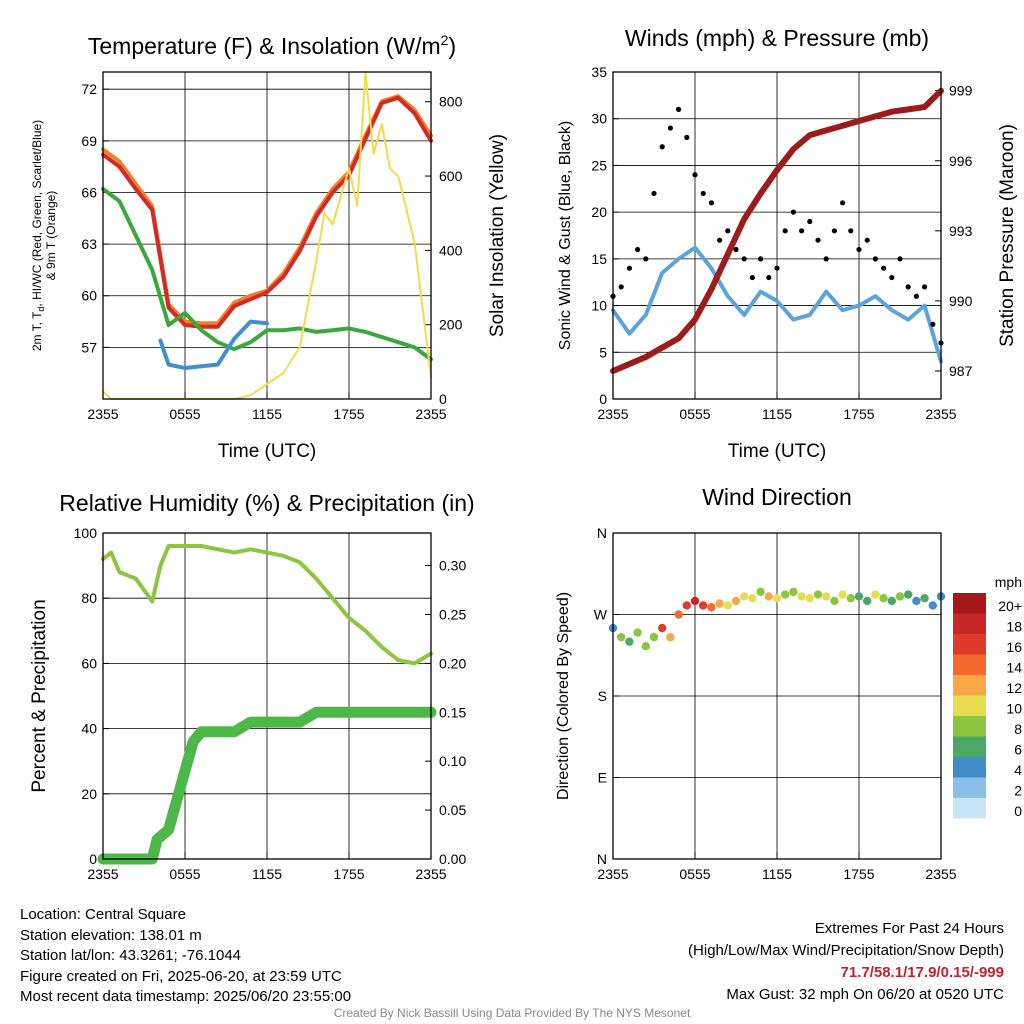 This screenshot has height=1024, width=1024. What do you see at coordinates (961, 91) in the screenshot?
I see `y2-tick-label: 999` at bounding box center [961, 91].